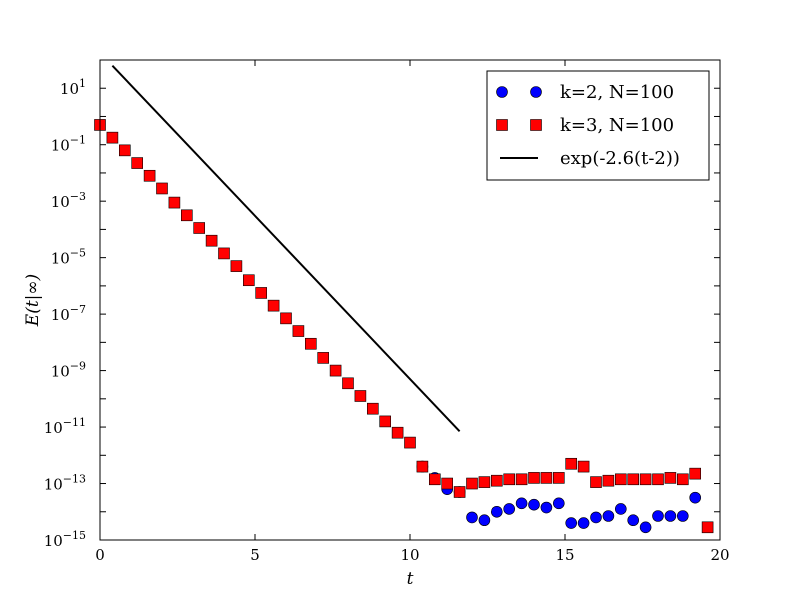 The image size is (800, 600). What do you see at coordinates (78, 253) in the screenshot?
I see `y-tick-exponent: −5` at bounding box center [78, 253].